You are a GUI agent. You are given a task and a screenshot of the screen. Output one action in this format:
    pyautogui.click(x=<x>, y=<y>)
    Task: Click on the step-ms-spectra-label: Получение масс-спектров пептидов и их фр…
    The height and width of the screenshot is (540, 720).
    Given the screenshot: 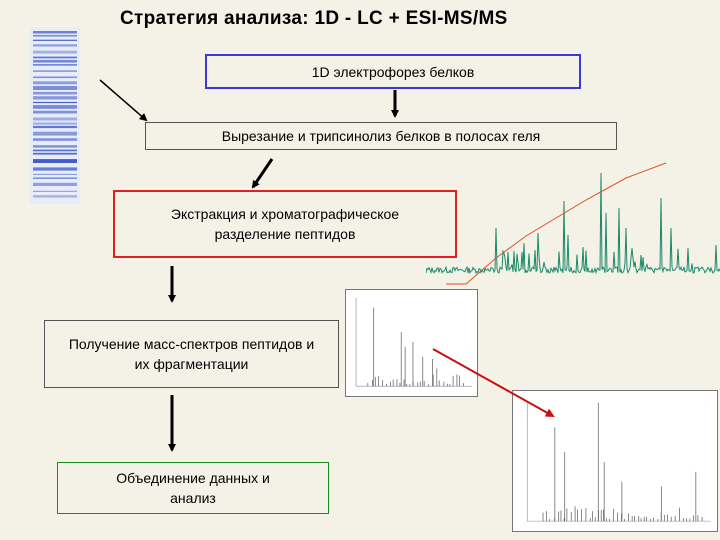 What is the action you would take?
    pyautogui.click(x=191, y=354)
    